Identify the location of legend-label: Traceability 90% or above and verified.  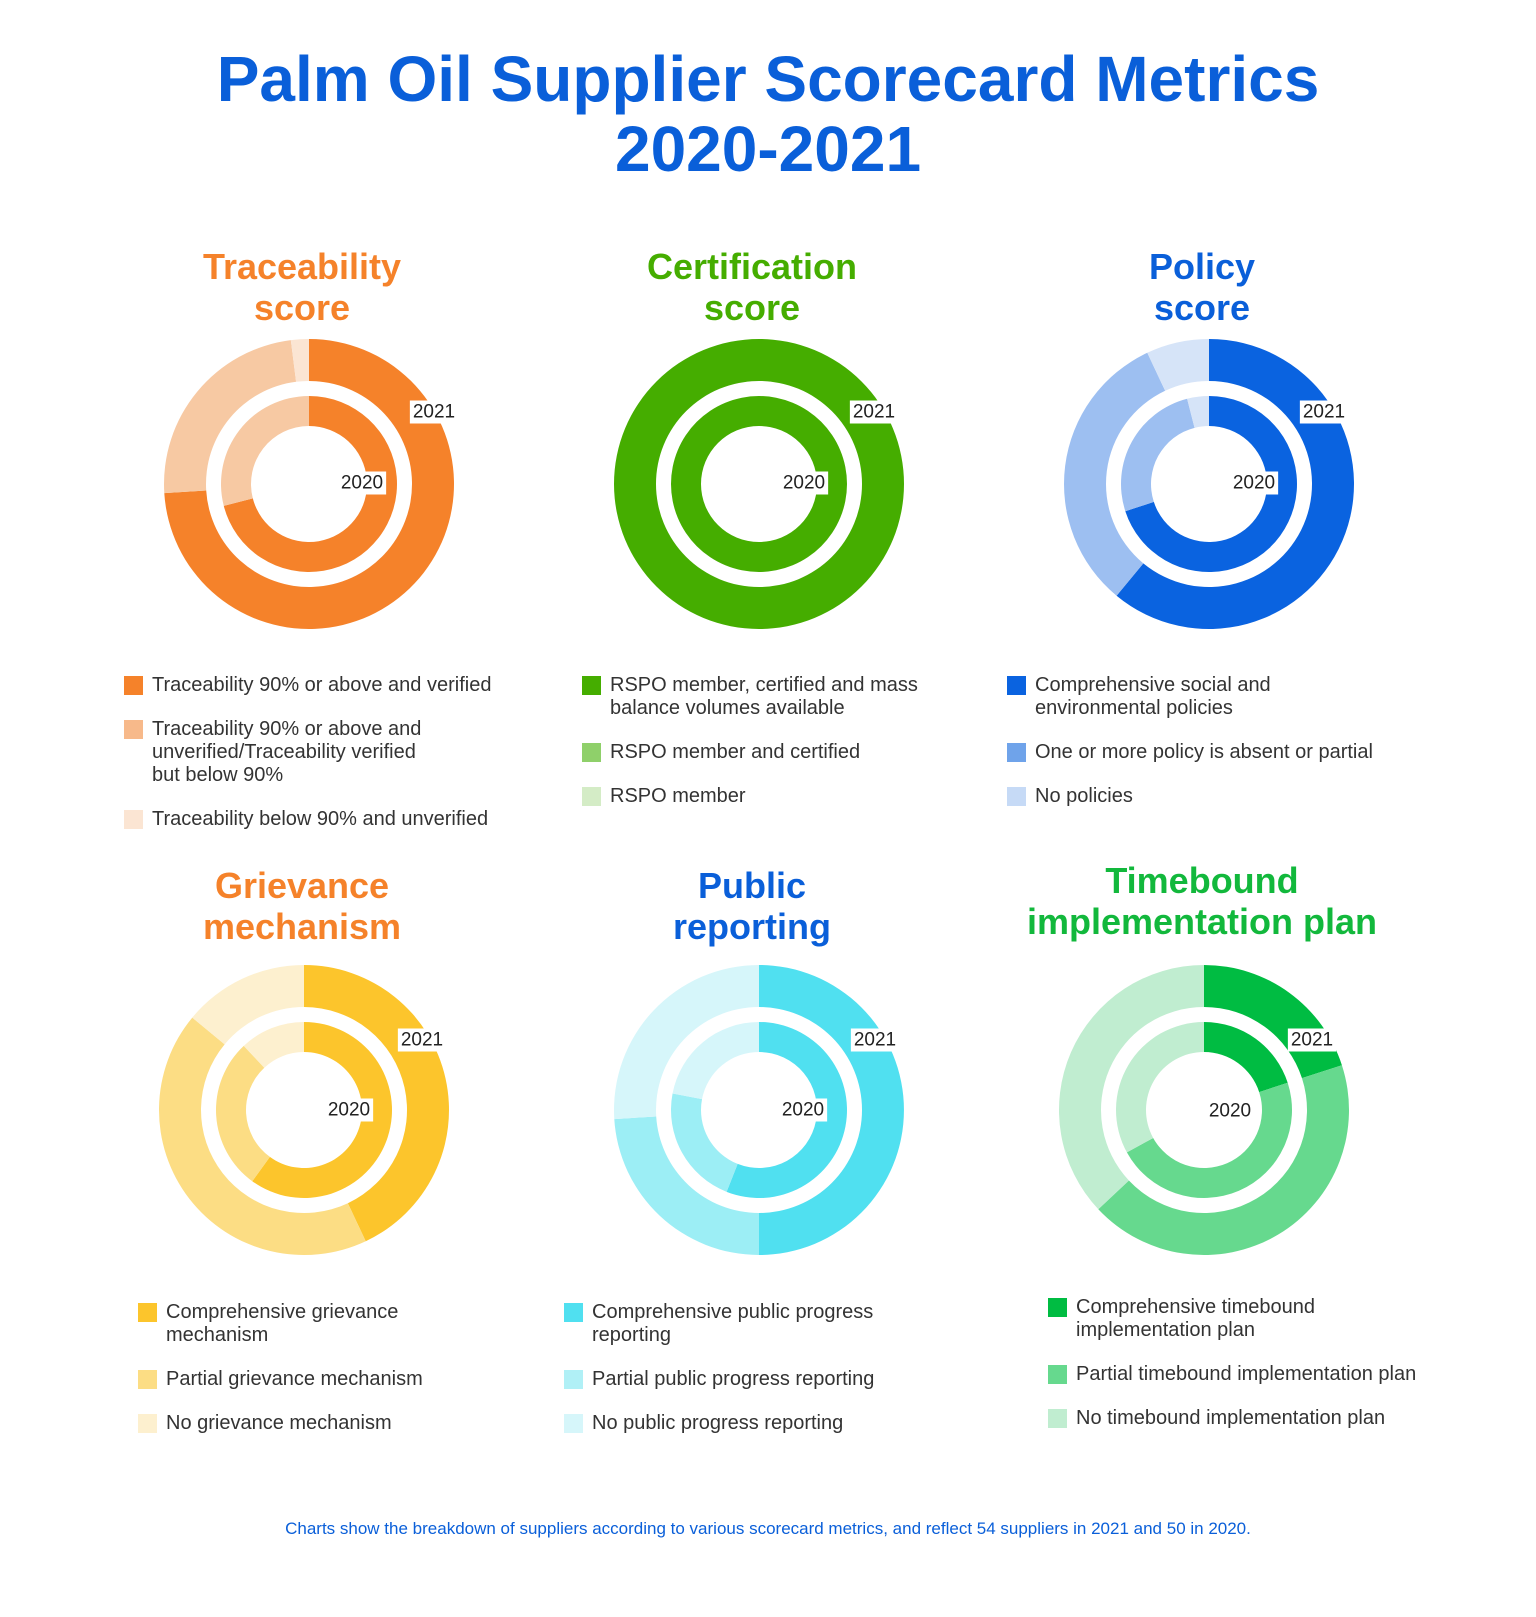
(321, 685).